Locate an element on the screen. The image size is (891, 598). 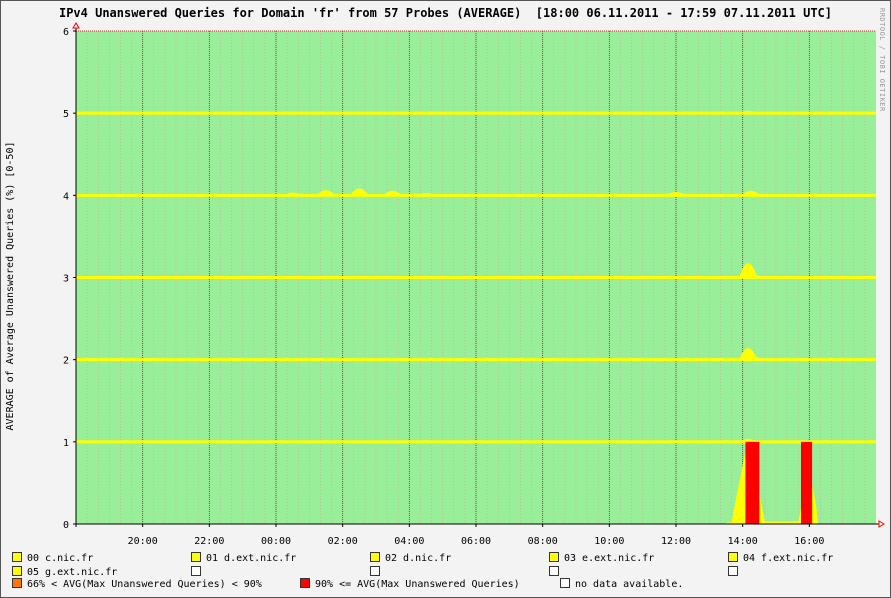
y-axis-arrow is located at coordinates (76, 25).